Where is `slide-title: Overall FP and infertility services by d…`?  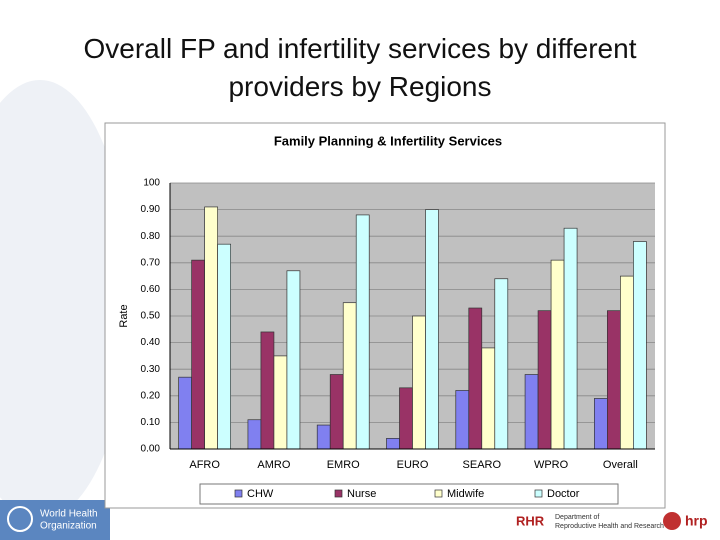
slide-title: Overall FP and infertility services by d… is located at coordinates (360, 67).